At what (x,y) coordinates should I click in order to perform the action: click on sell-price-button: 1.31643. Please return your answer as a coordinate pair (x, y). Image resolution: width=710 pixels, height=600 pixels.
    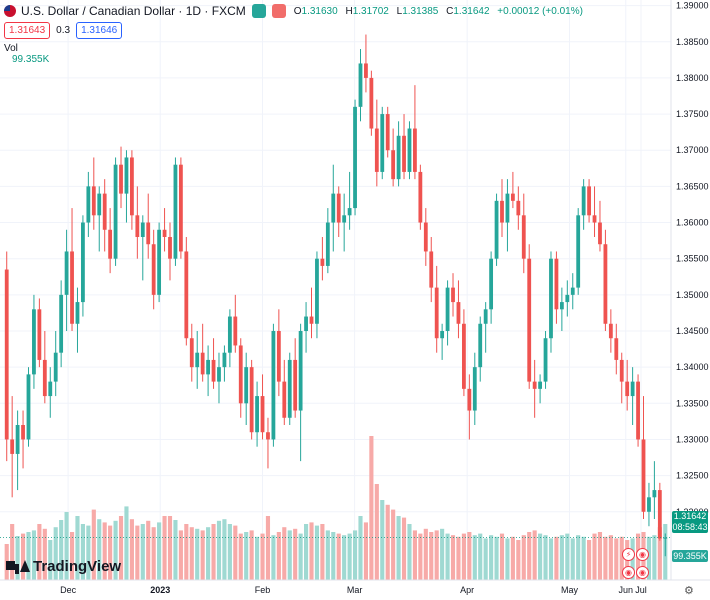
    Looking at the image, I should click on (27, 30).